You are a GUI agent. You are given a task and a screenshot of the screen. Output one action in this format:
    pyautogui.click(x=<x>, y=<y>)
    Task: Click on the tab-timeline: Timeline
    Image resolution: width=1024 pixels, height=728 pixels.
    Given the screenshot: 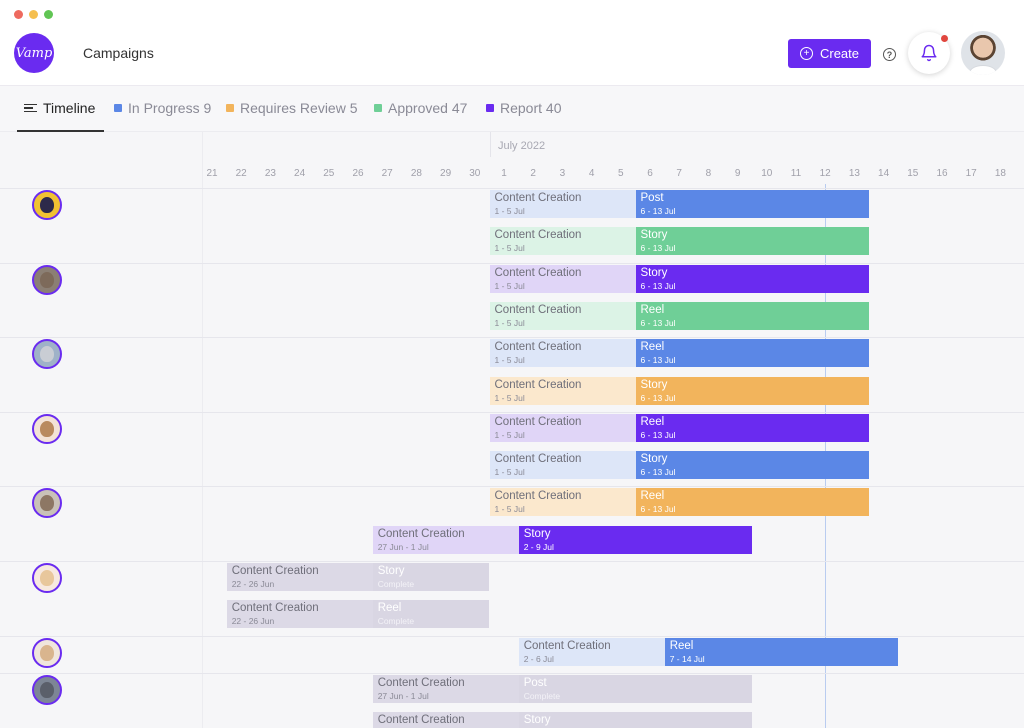 What is the action you would take?
    pyautogui.click(x=59, y=108)
    